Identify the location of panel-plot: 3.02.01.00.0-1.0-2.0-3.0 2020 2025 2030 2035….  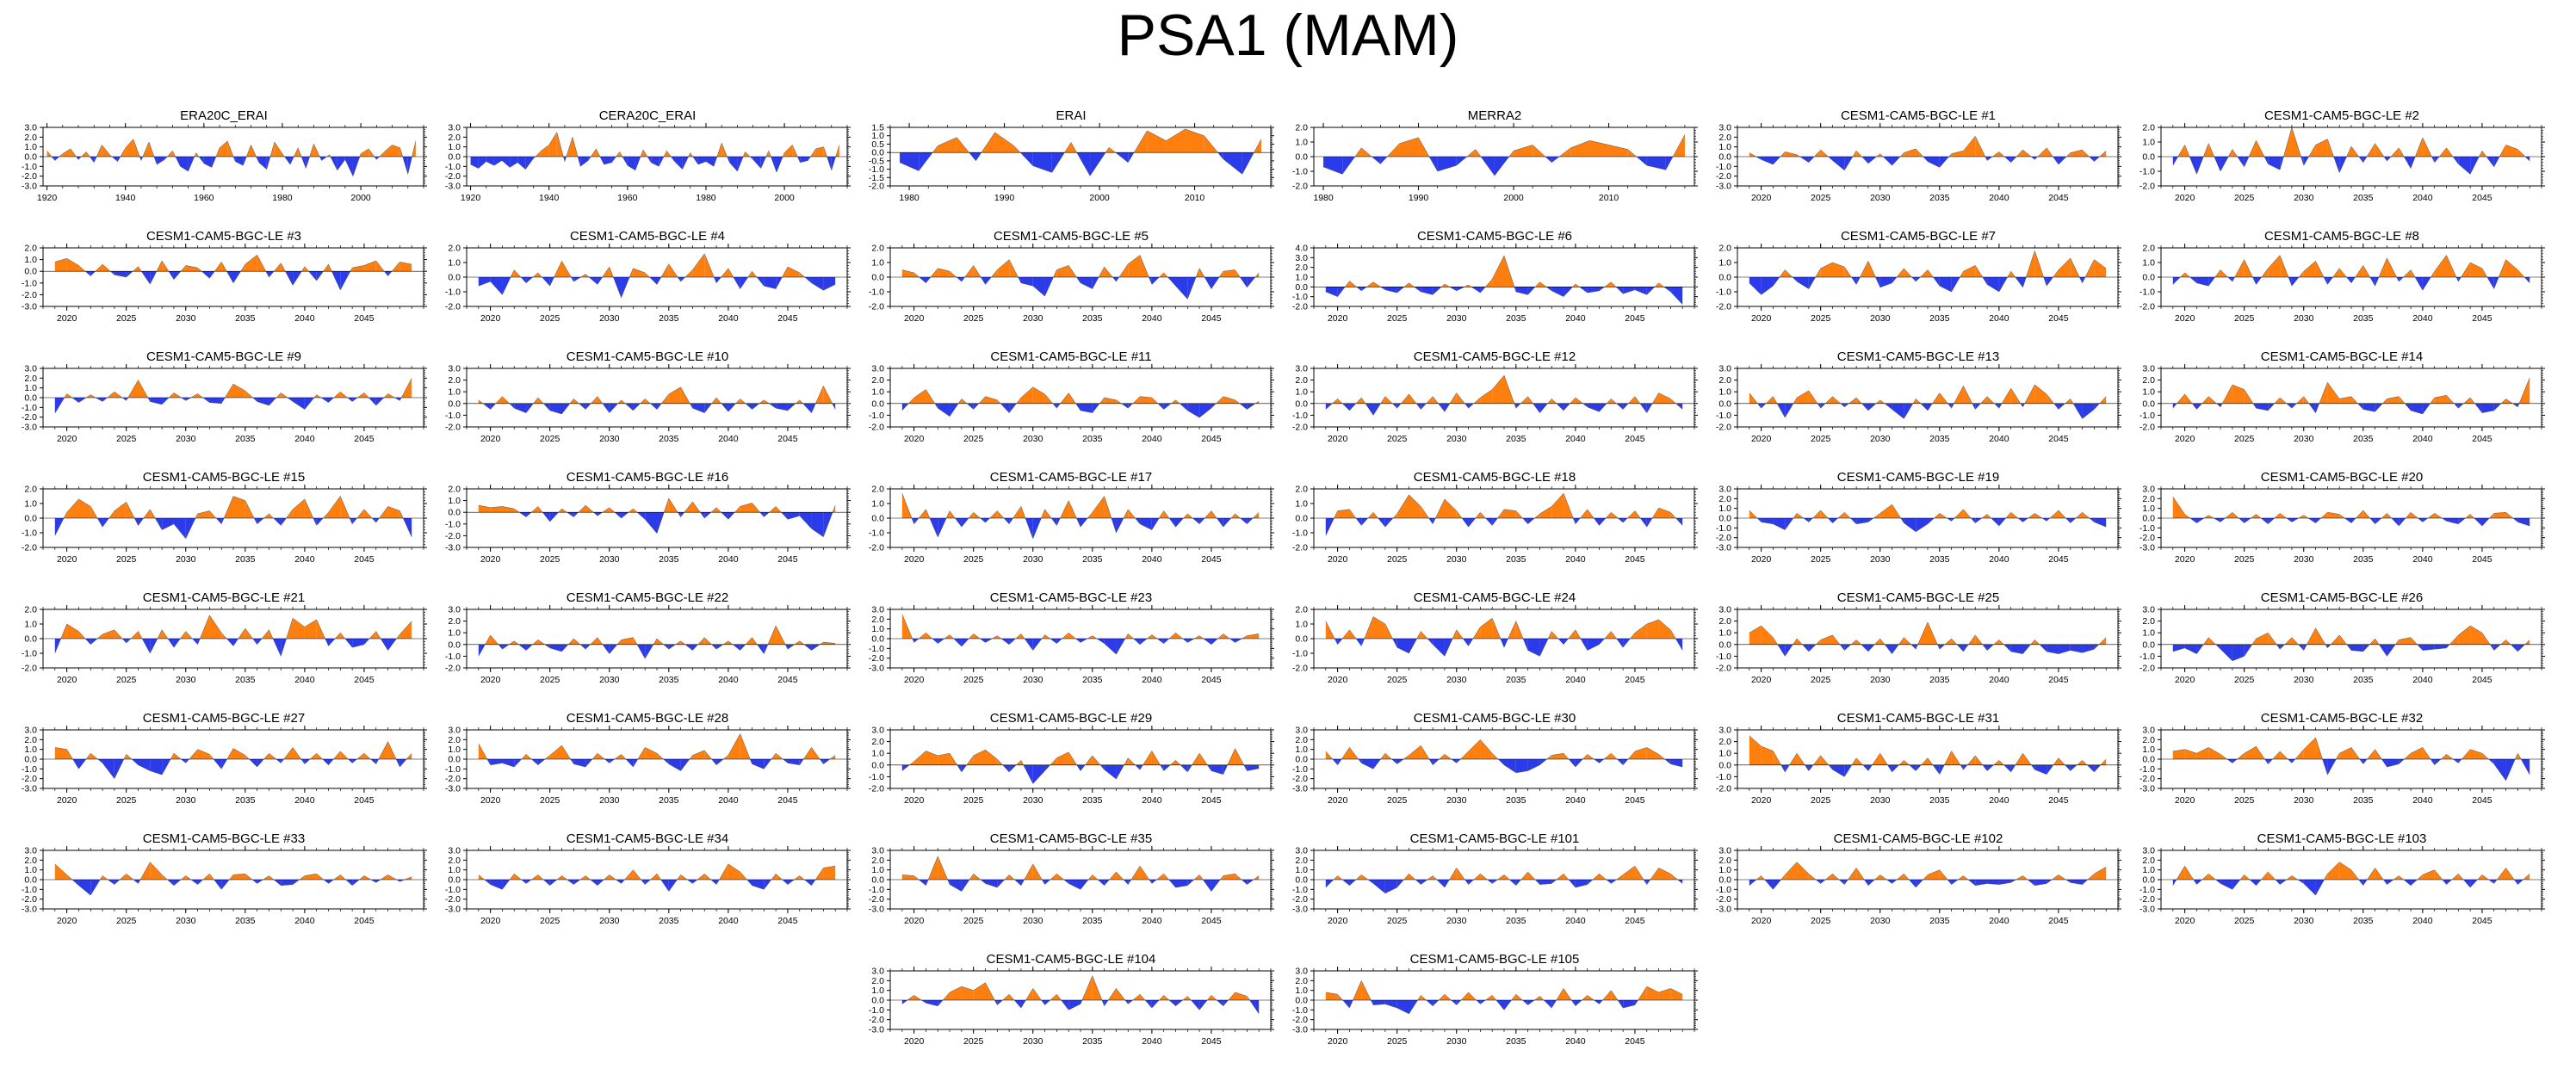
(1071, 645).